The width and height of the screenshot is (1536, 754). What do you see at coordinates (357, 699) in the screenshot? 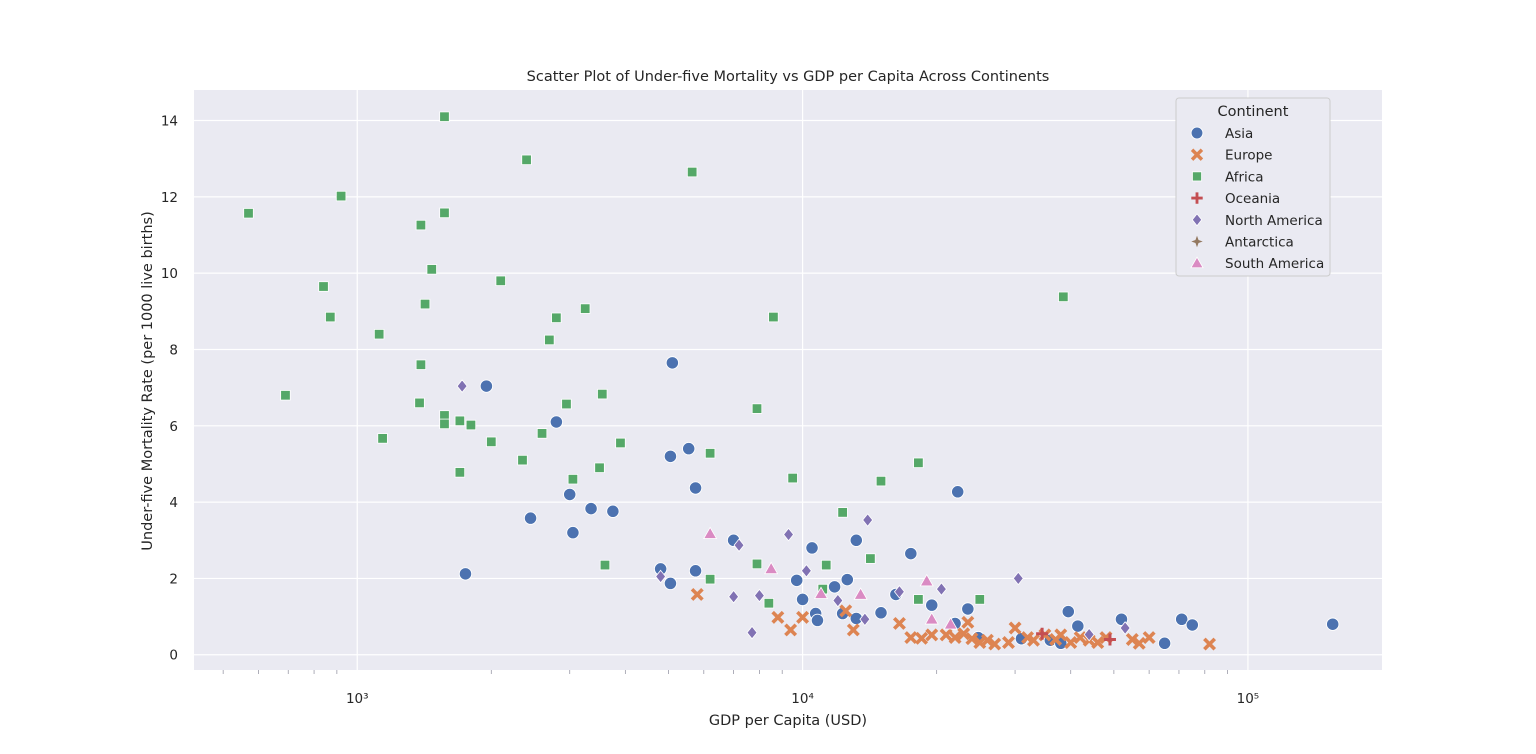
I see `x-tick-label: 10³` at bounding box center [357, 699].